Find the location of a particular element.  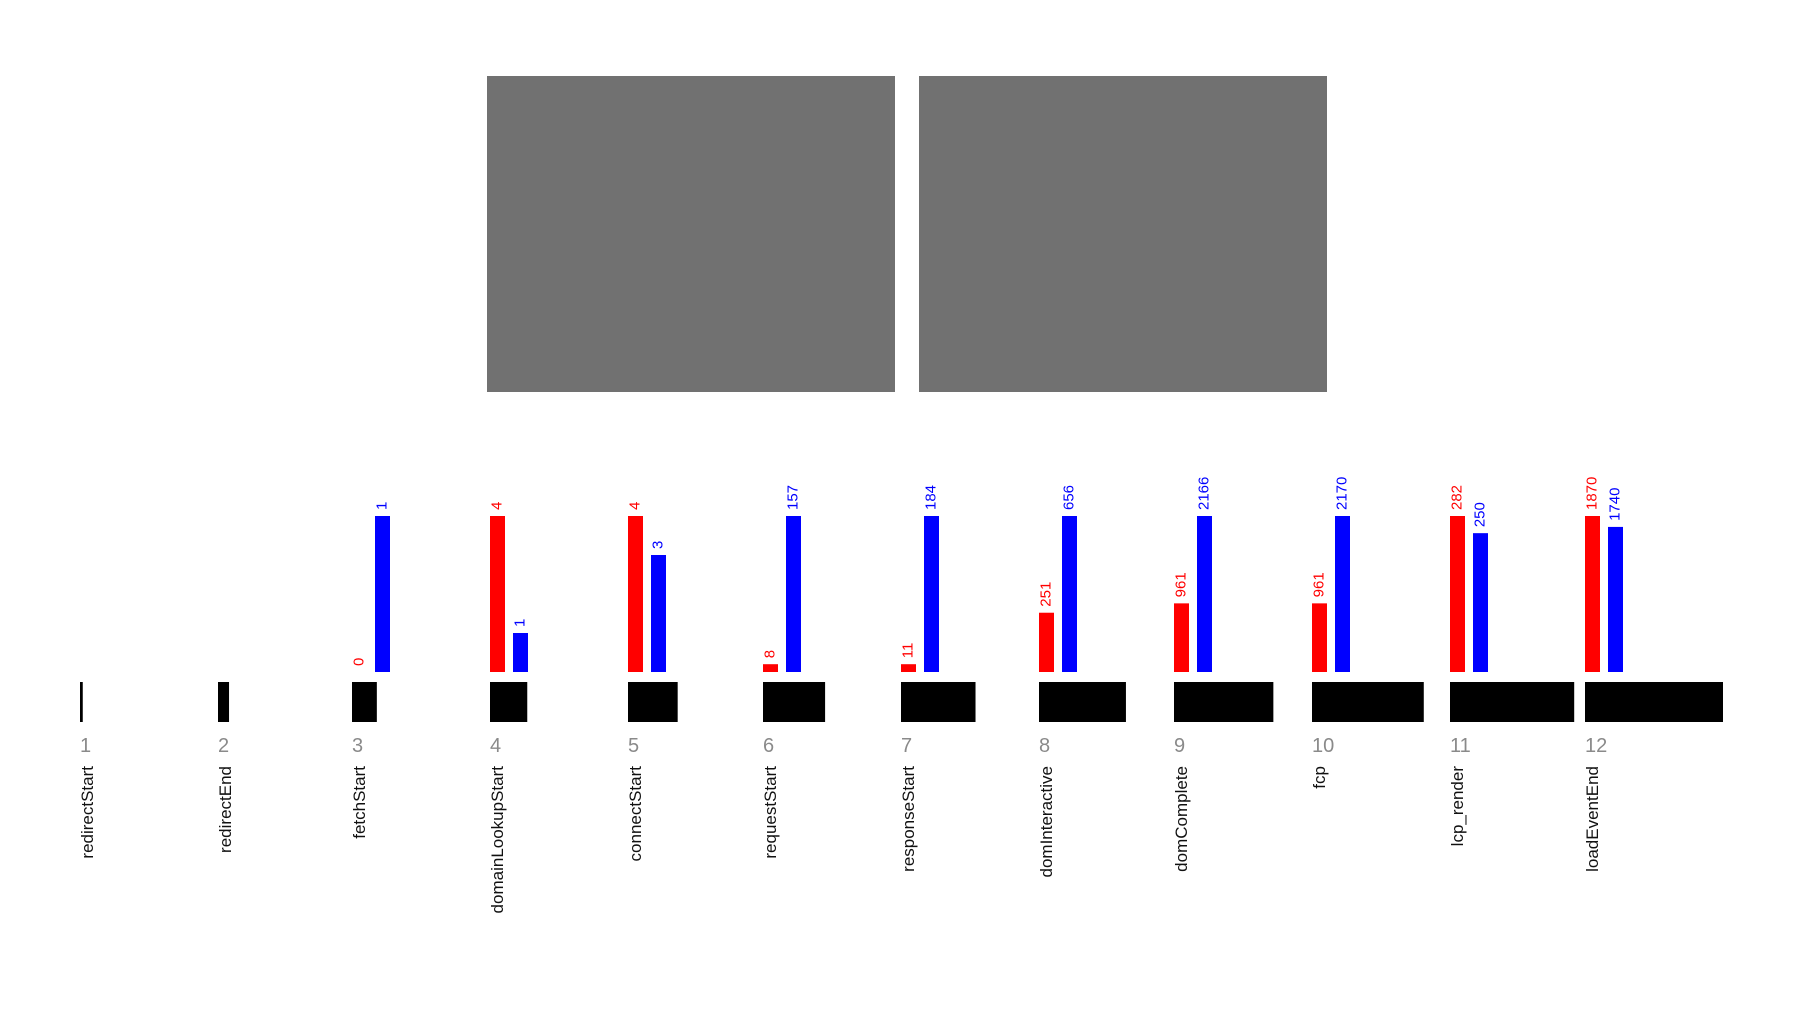

bar-red-domComplete is located at coordinates (1181, 637).